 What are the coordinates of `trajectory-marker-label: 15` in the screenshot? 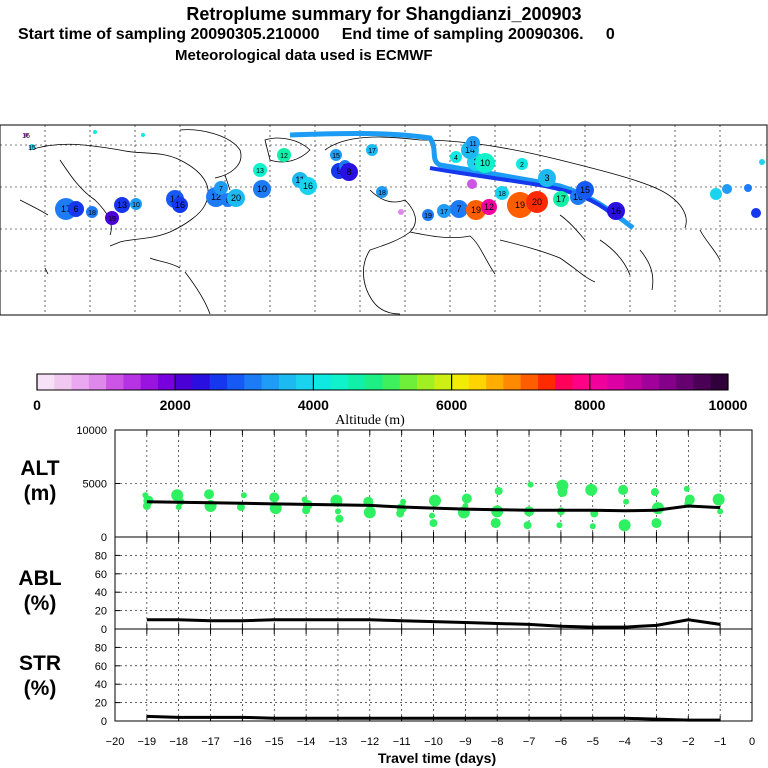 It's located at (336, 156).